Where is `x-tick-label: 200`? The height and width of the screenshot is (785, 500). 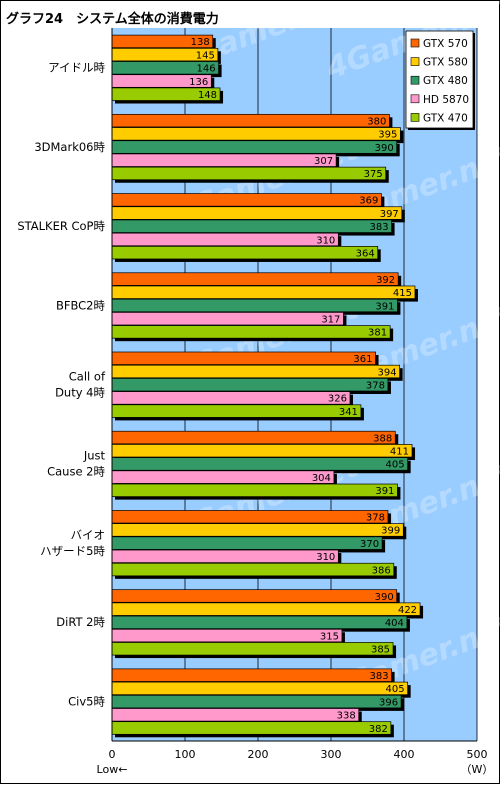
x-tick-label: 200 is located at coordinates (258, 754).